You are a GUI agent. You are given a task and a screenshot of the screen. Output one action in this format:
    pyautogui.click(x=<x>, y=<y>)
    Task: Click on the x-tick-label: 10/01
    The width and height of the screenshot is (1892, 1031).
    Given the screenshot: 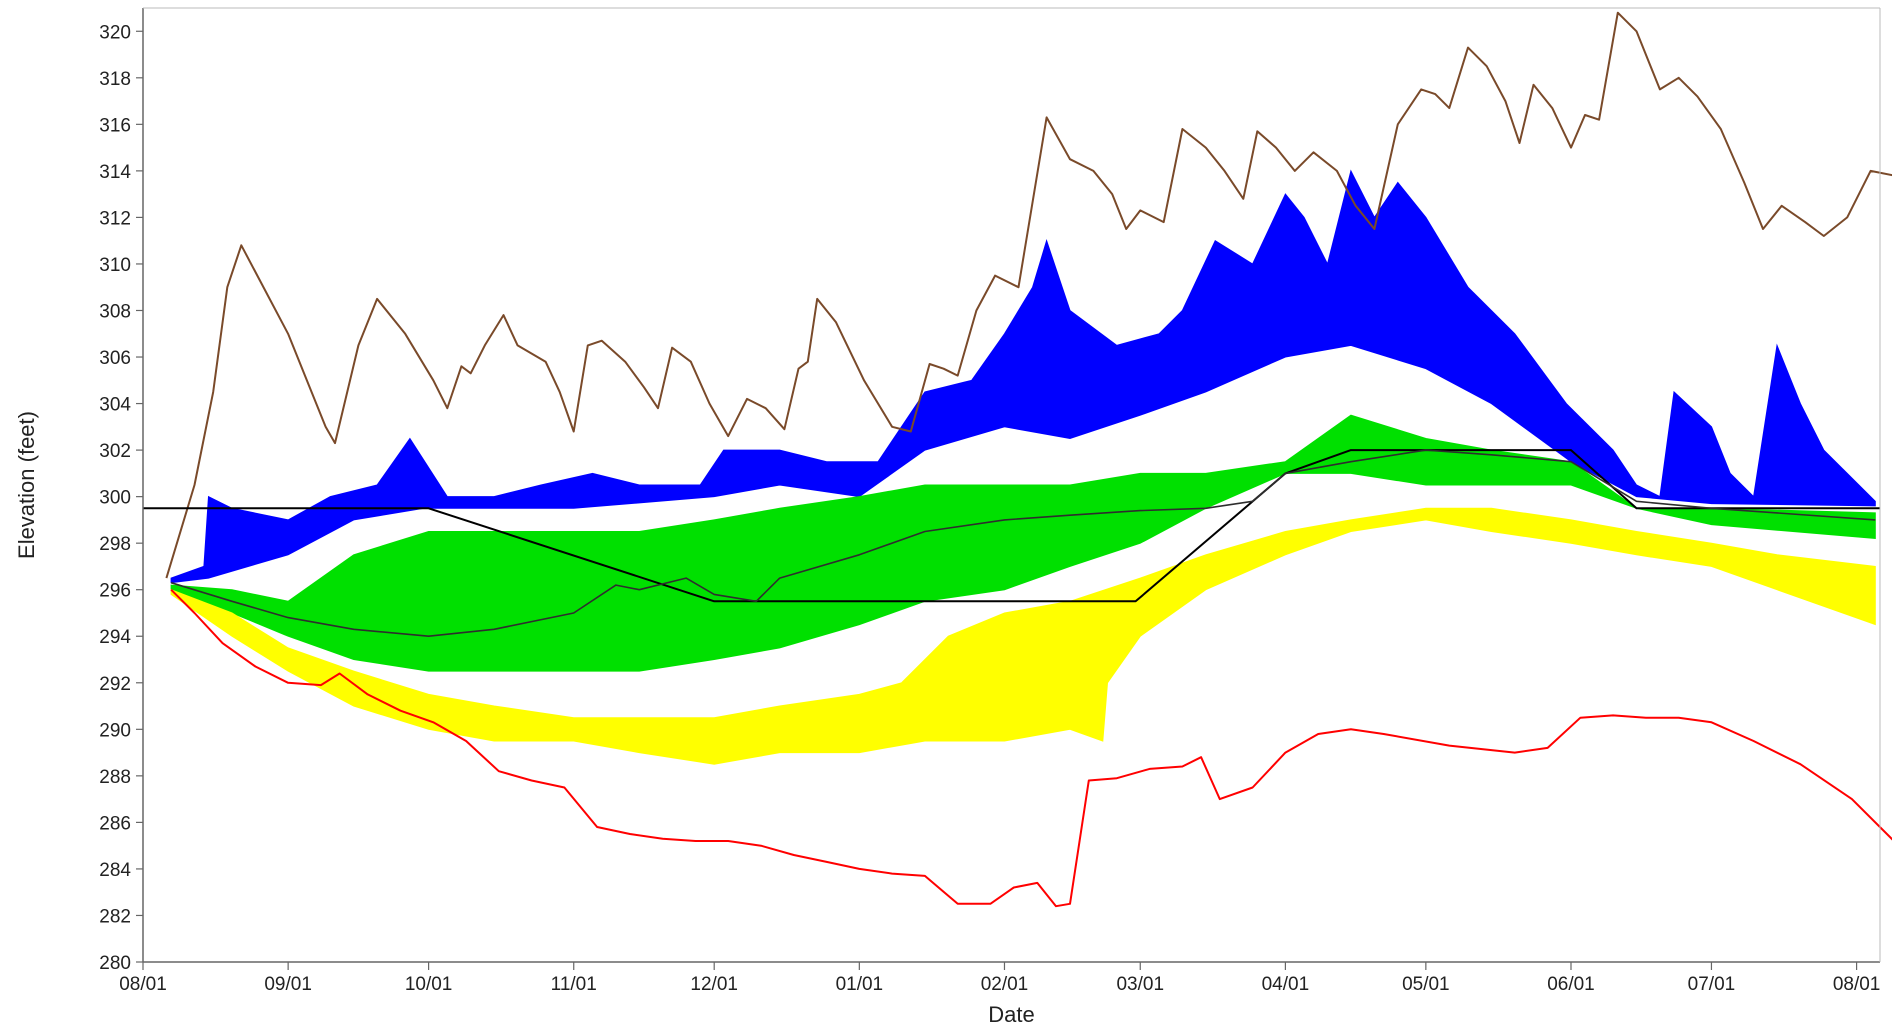 What is the action you would take?
    pyautogui.click(x=429, y=984)
    